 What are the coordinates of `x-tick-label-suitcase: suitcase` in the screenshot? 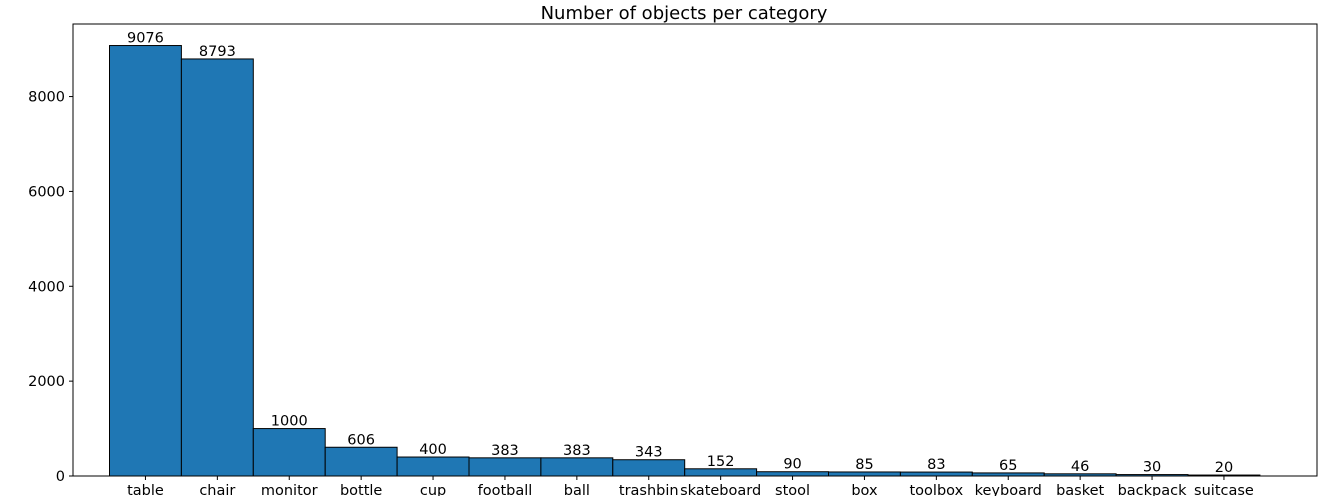 It's located at (1224, 489).